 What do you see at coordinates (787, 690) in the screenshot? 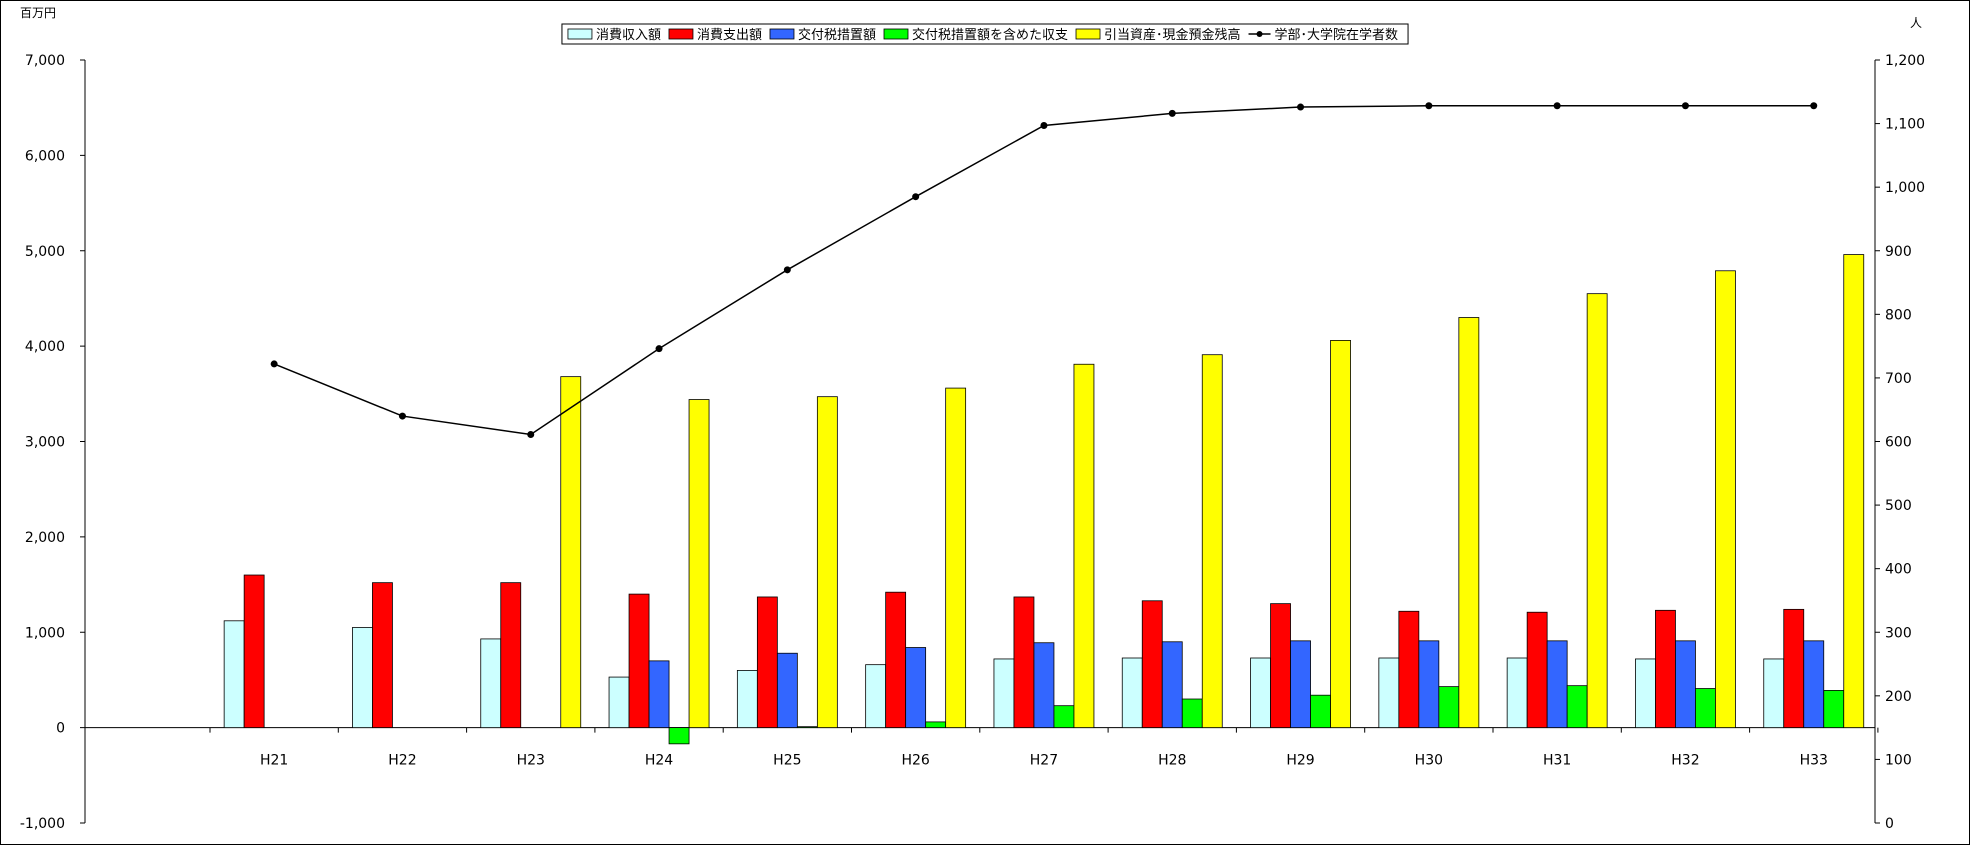
I see `bar-交付税措置額-H25` at bounding box center [787, 690].